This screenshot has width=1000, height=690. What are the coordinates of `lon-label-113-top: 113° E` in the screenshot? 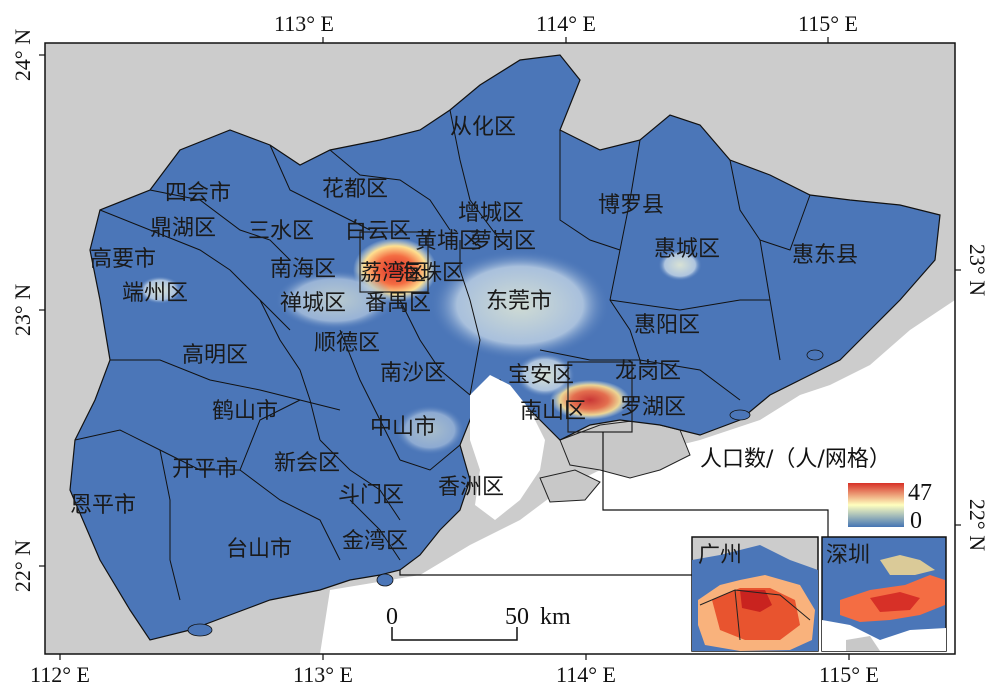 It's located at (304, 23).